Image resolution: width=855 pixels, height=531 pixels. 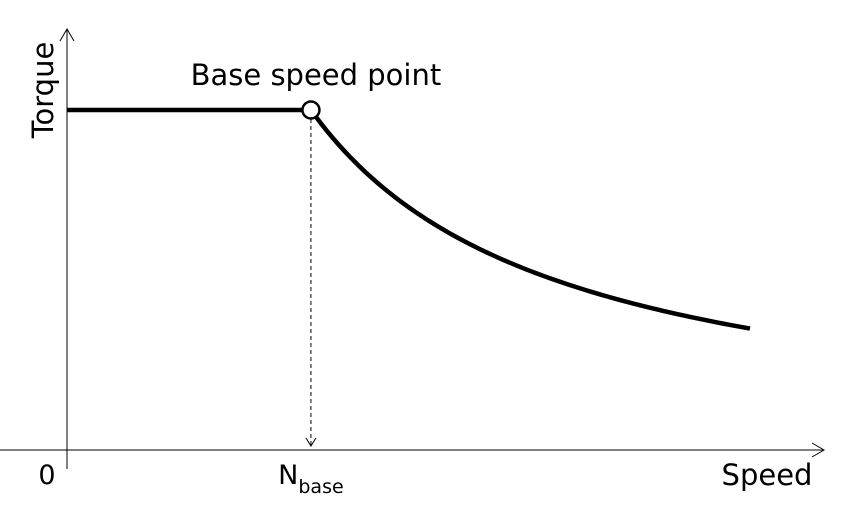 What do you see at coordinates (767, 475) in the screenshot?
I see `x-axis-label: Speed` at bounding box center [767, 475].